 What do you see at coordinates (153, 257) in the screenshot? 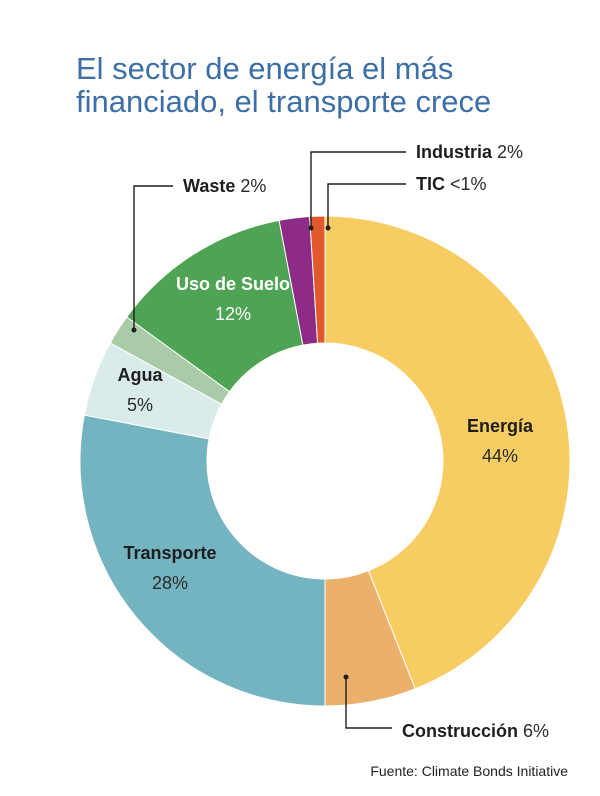
I see `leader-waste` at bounding box center [153, 257].